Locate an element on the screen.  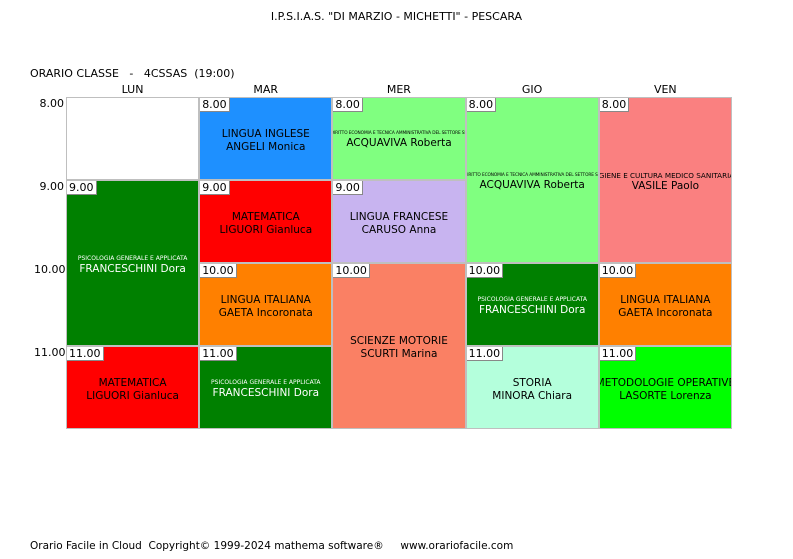
lesson-content: SCIENZE MOTORIE SCURTI Marina is located at coordinates (398, 346).